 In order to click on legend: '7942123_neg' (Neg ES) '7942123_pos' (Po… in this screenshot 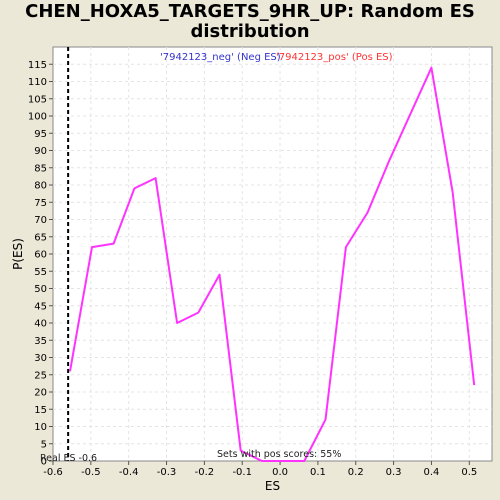, I will do `click(276, 57)`.